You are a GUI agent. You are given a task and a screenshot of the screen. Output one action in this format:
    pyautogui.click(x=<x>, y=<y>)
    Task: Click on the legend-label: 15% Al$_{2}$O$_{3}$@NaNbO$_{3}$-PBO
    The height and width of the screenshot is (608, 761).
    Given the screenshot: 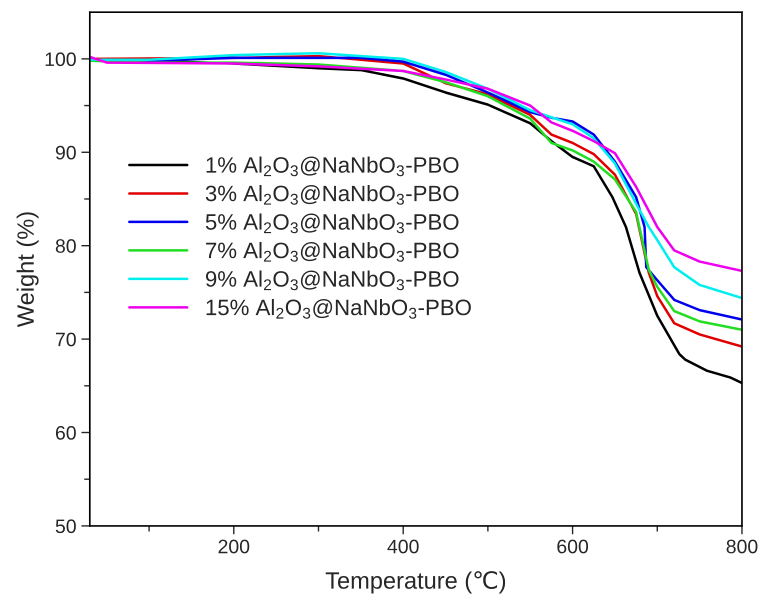 What is the action you would take?
    pyautogui.click(x=338, y=308)
    